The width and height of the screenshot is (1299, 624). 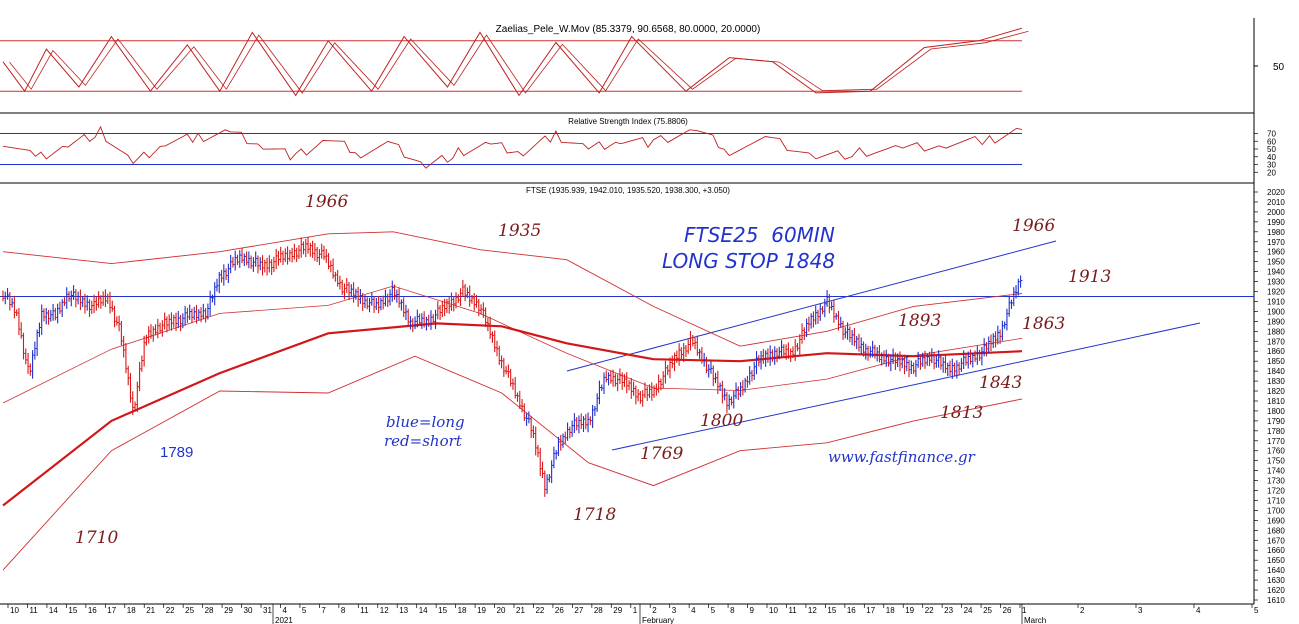 I want to click on channel-lower-line, so click(x=906, y=386).